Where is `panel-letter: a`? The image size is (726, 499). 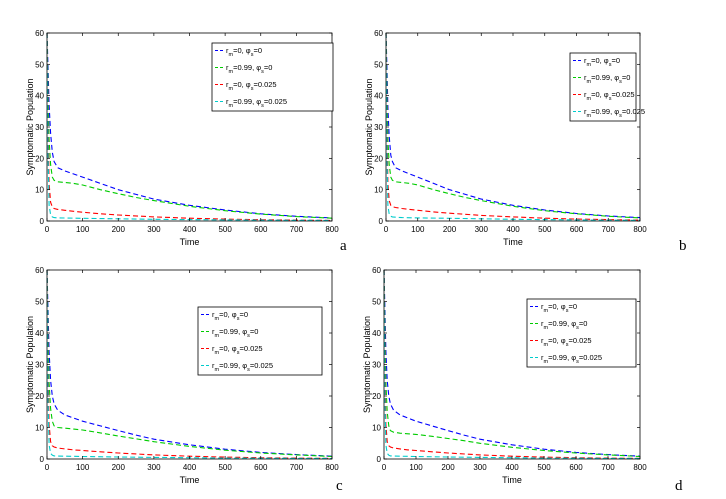
panel-letter: a is located at coordinates (343, 246).